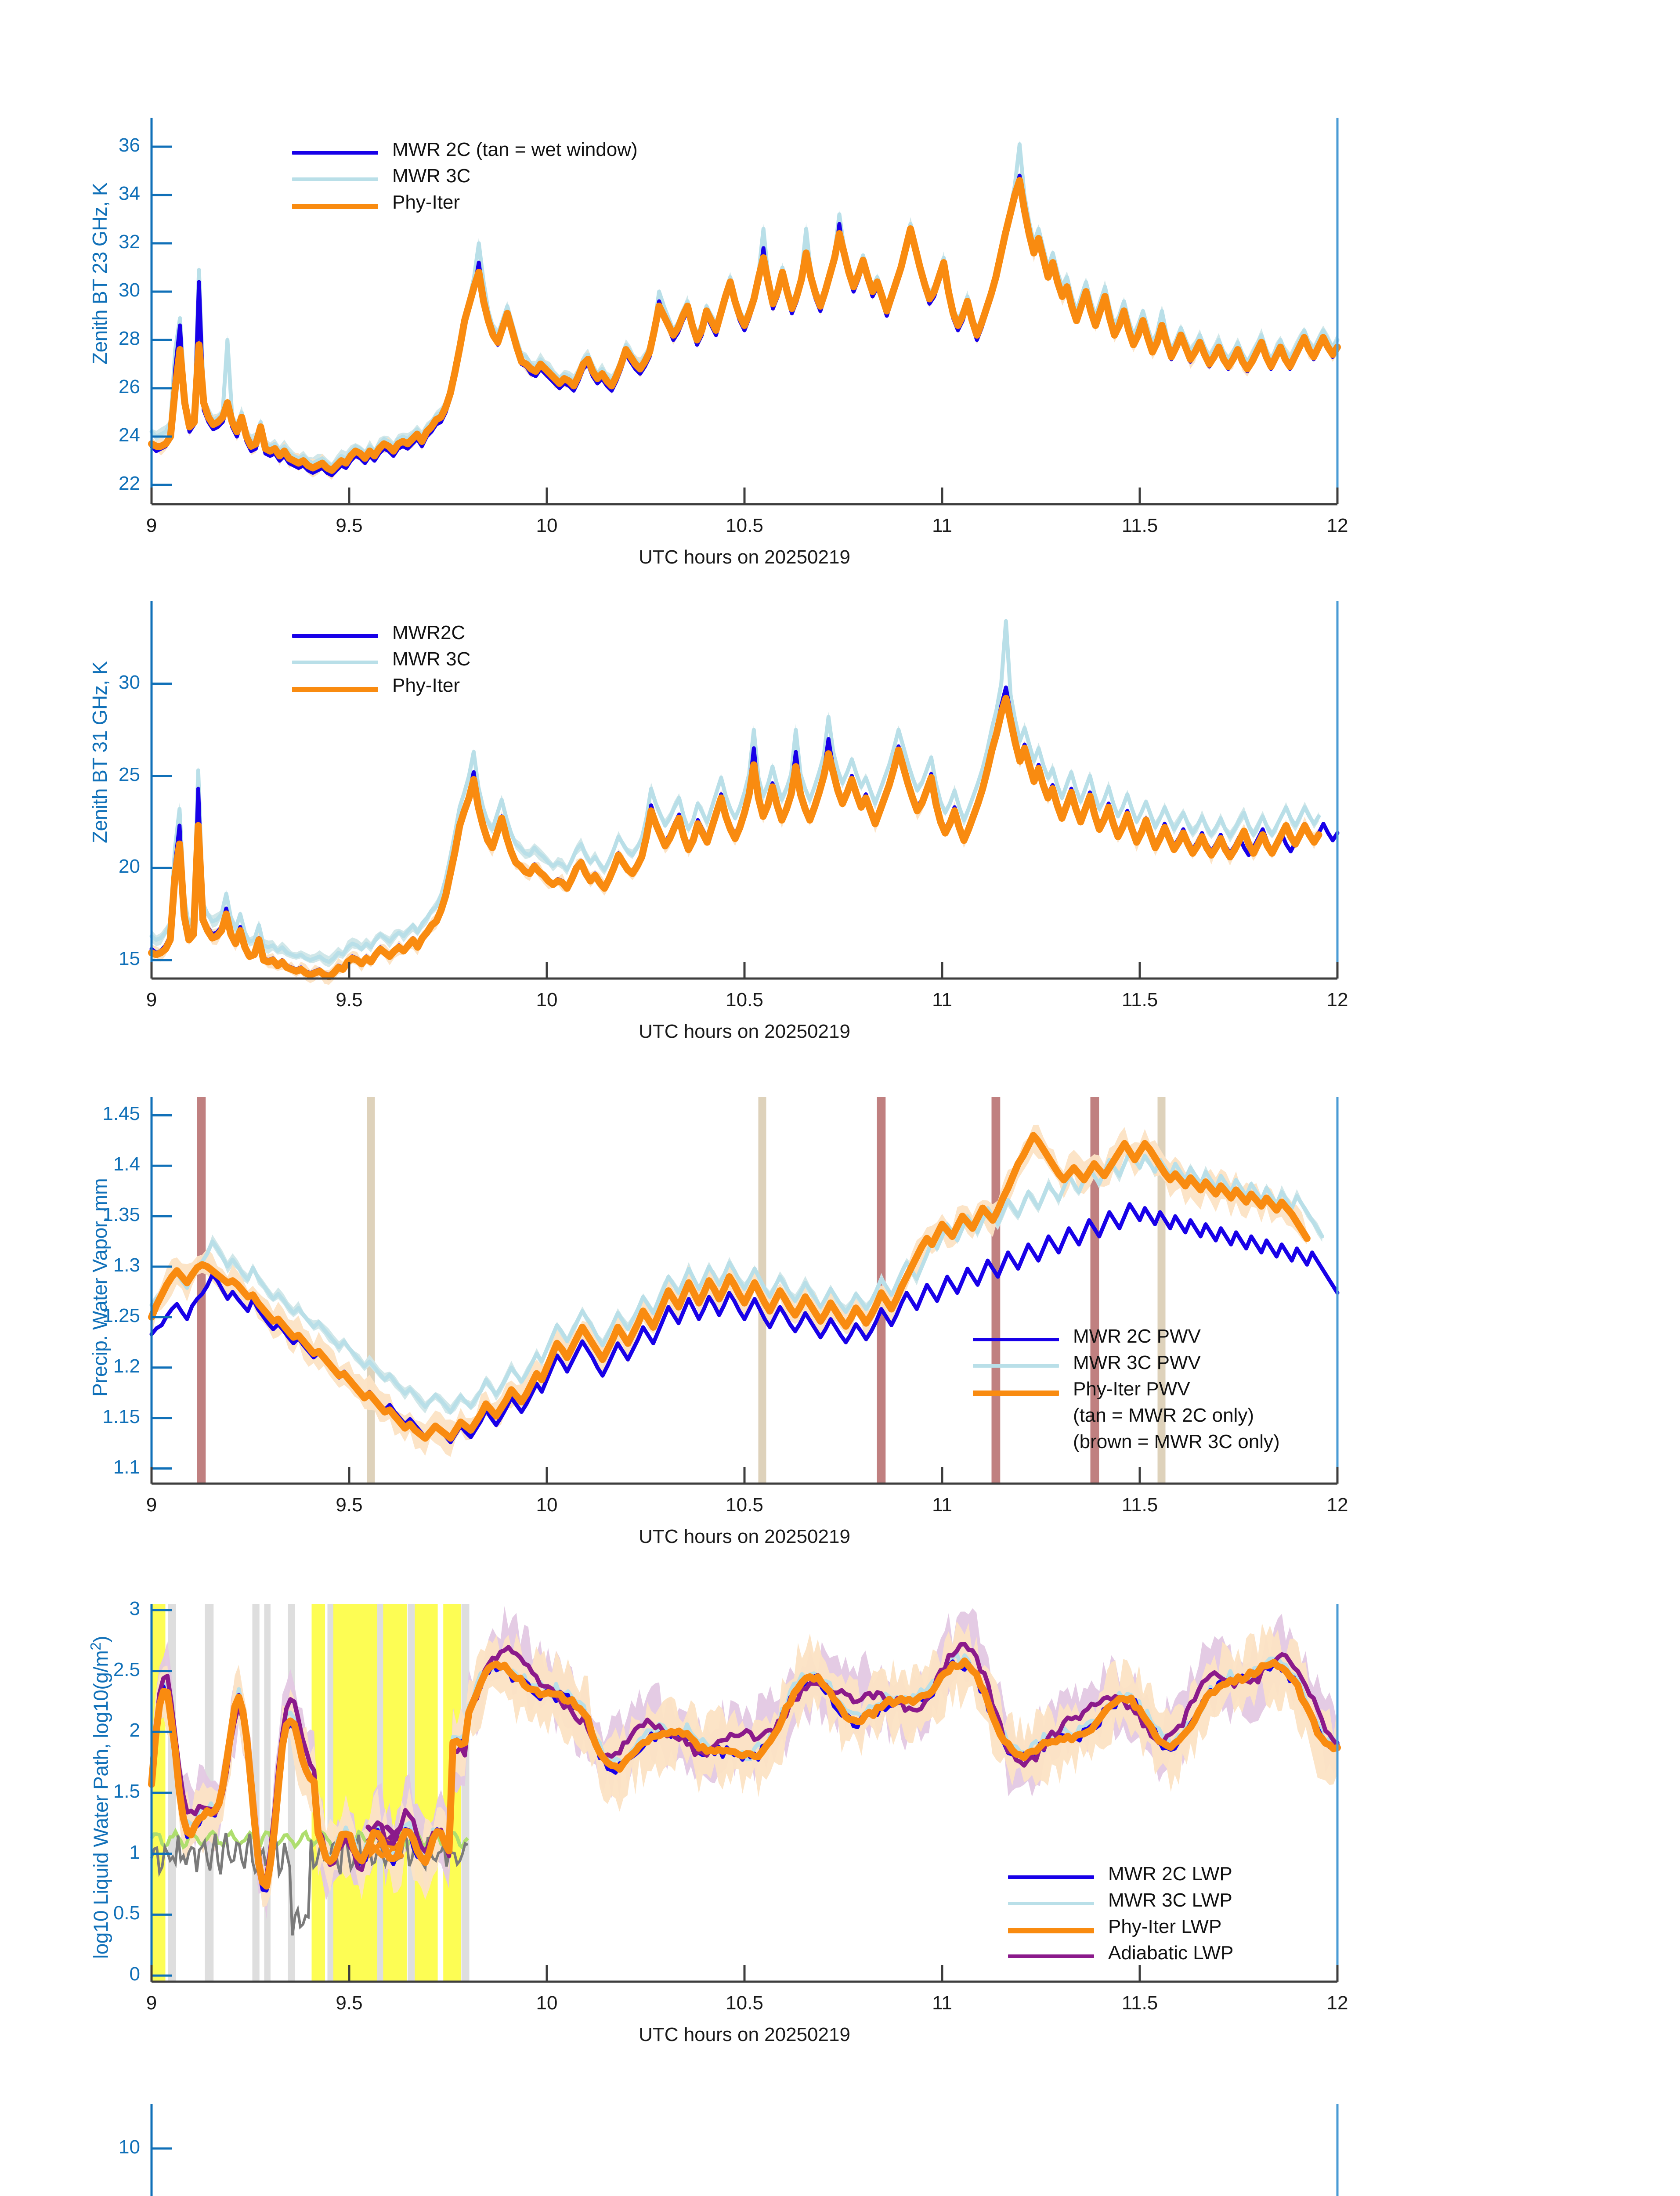 The image size is (1680, 2196). Describe the element at coordinates (99, 273) in the screenshot. I see `y-axis-title: Zenith BT 23 GHz, K` at that location.